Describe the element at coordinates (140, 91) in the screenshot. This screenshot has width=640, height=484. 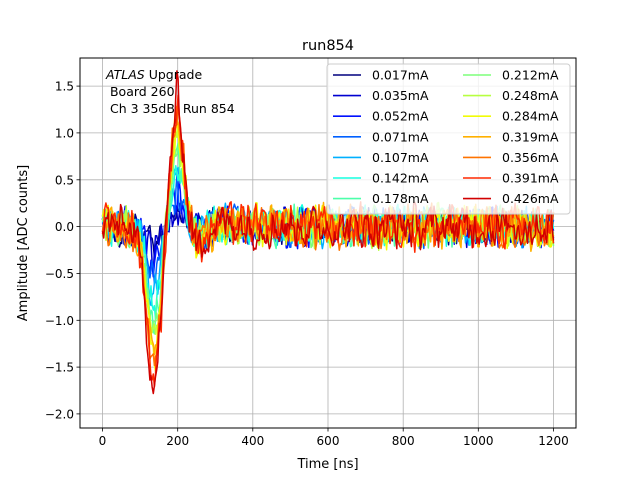
I see `annotation-line-2: Board 260` at that location.